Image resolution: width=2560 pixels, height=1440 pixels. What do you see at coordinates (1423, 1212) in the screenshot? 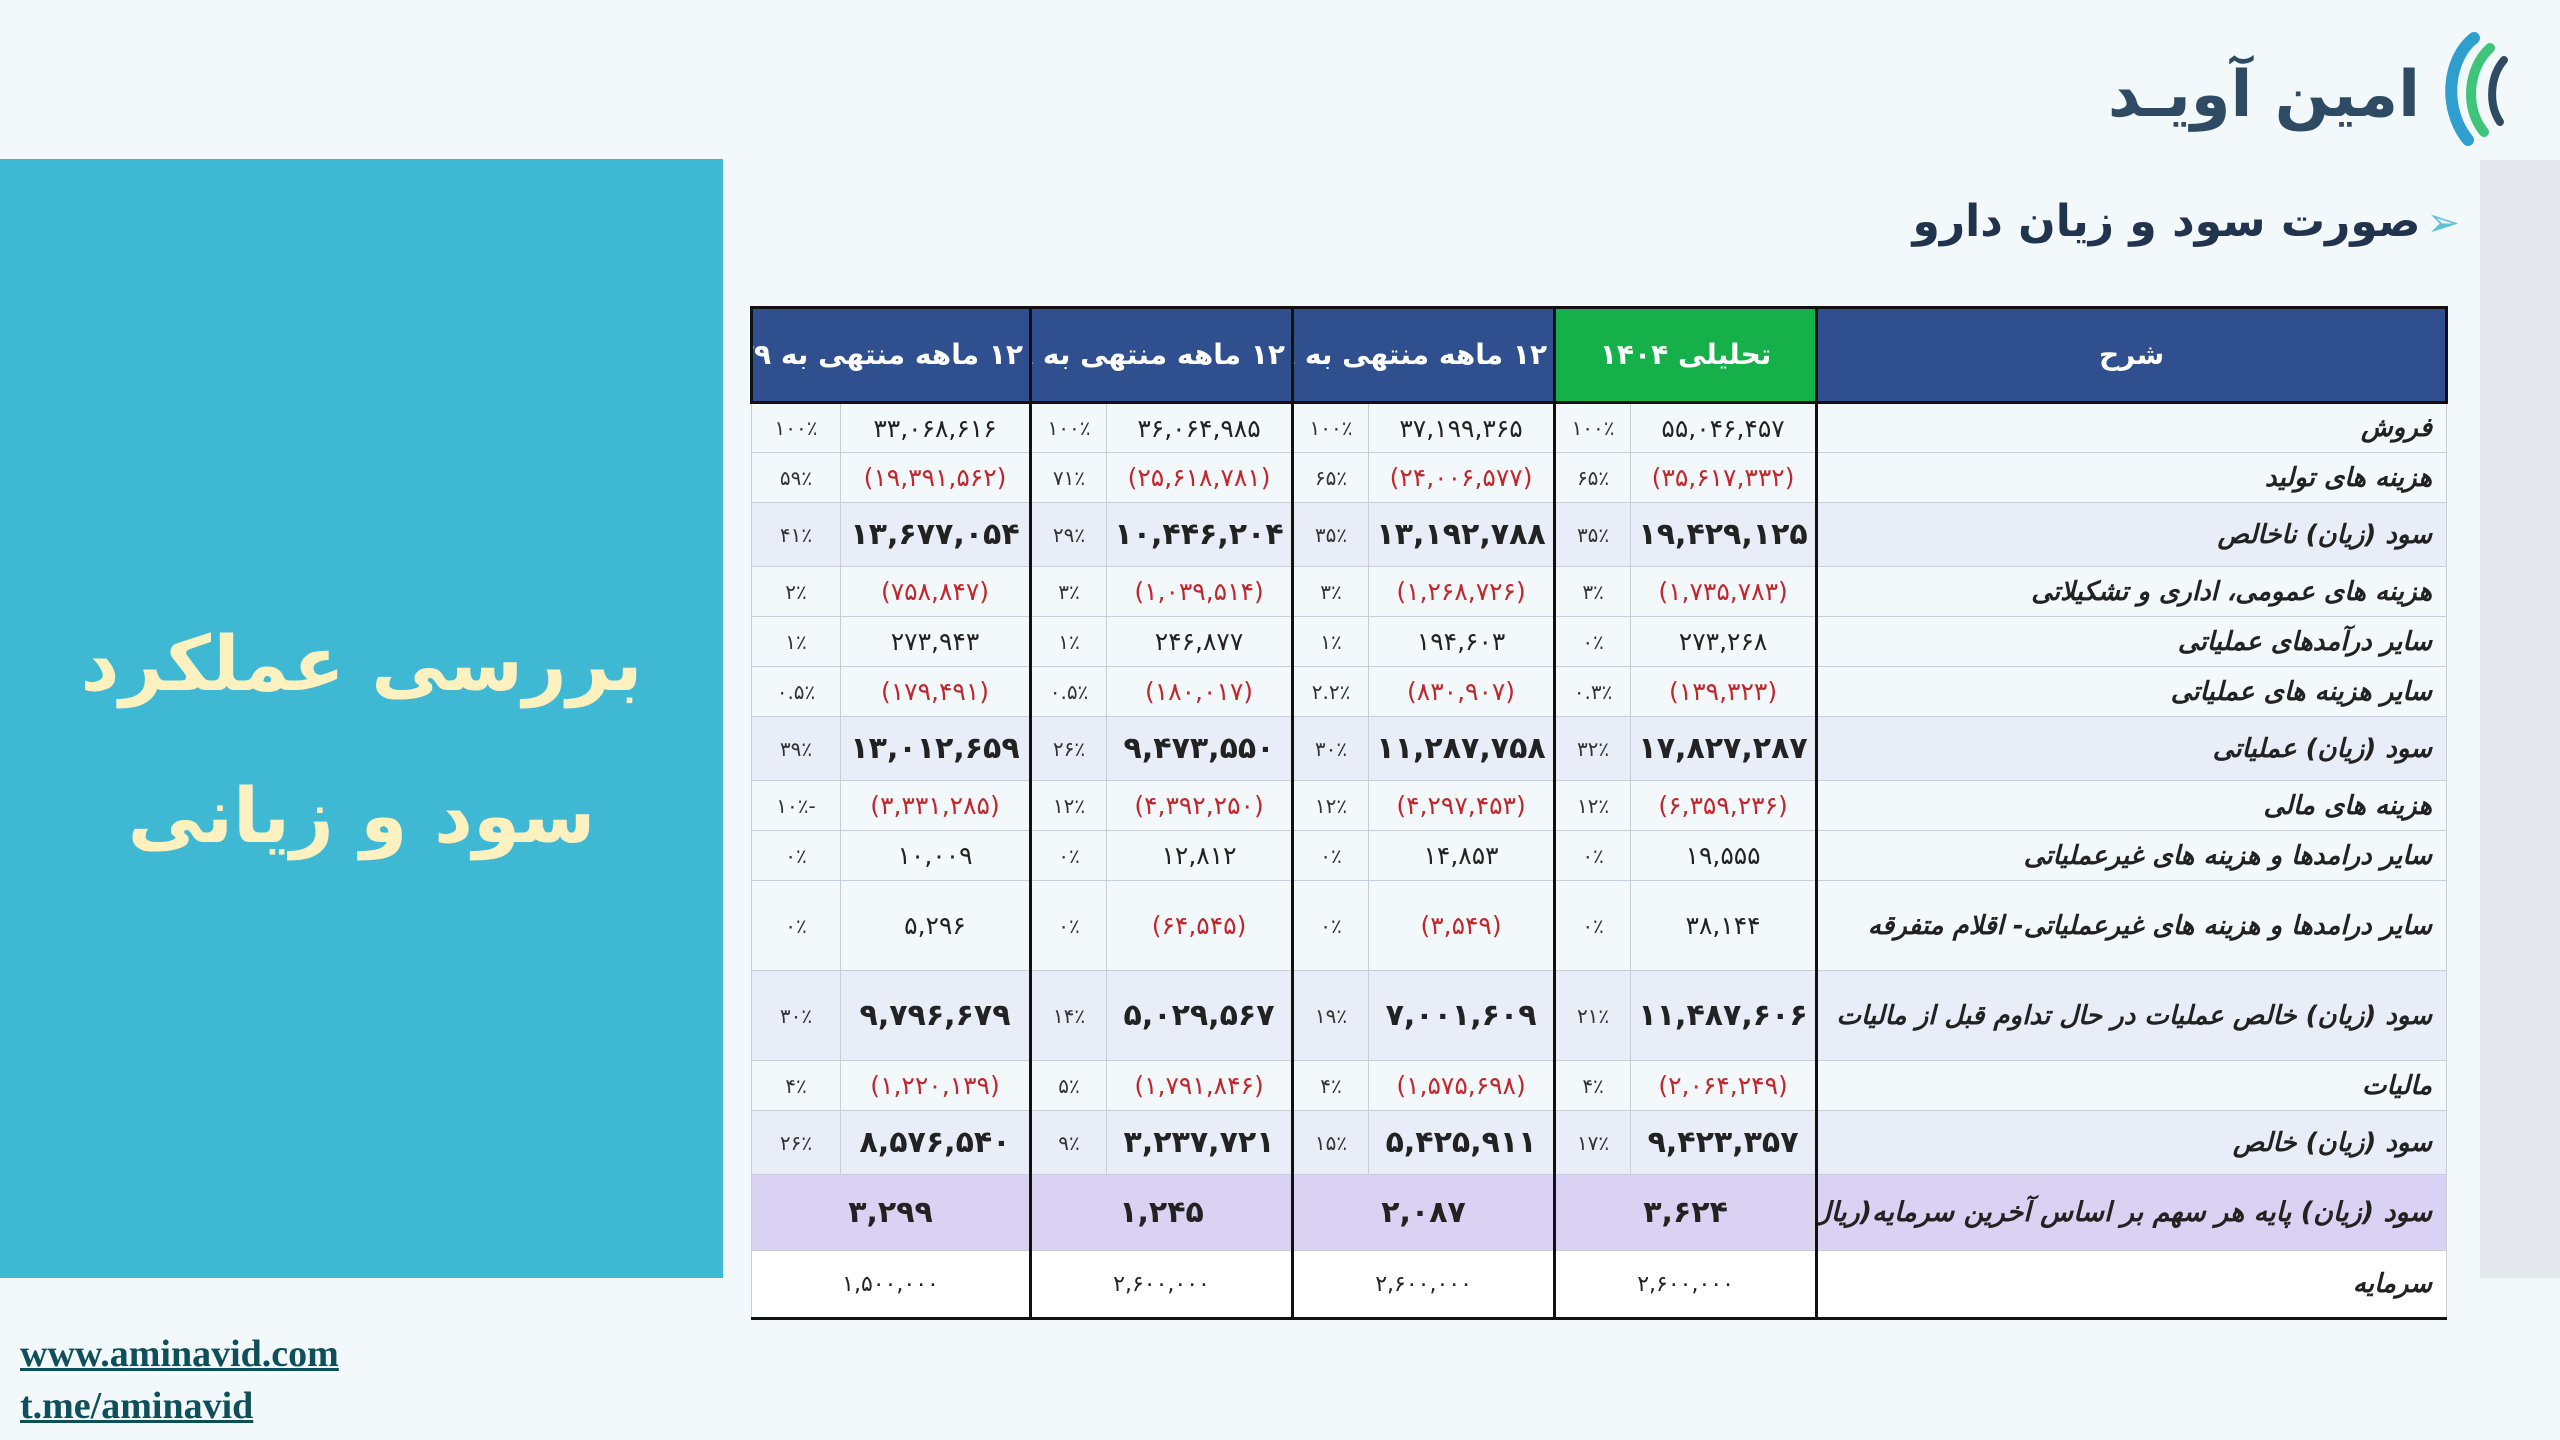
I see `eps-value: ۲,۰۸۷` at bounding box center [1423, 1212].